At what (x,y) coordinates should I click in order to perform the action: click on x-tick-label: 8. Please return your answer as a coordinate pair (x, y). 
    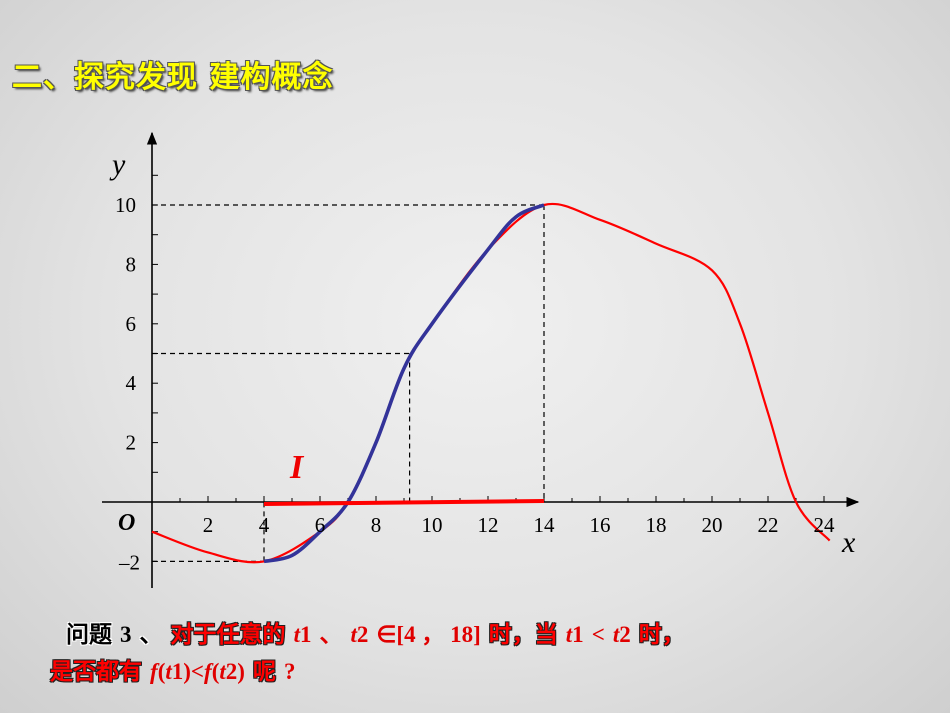
    Looking at the image, I should click on (376, 525).